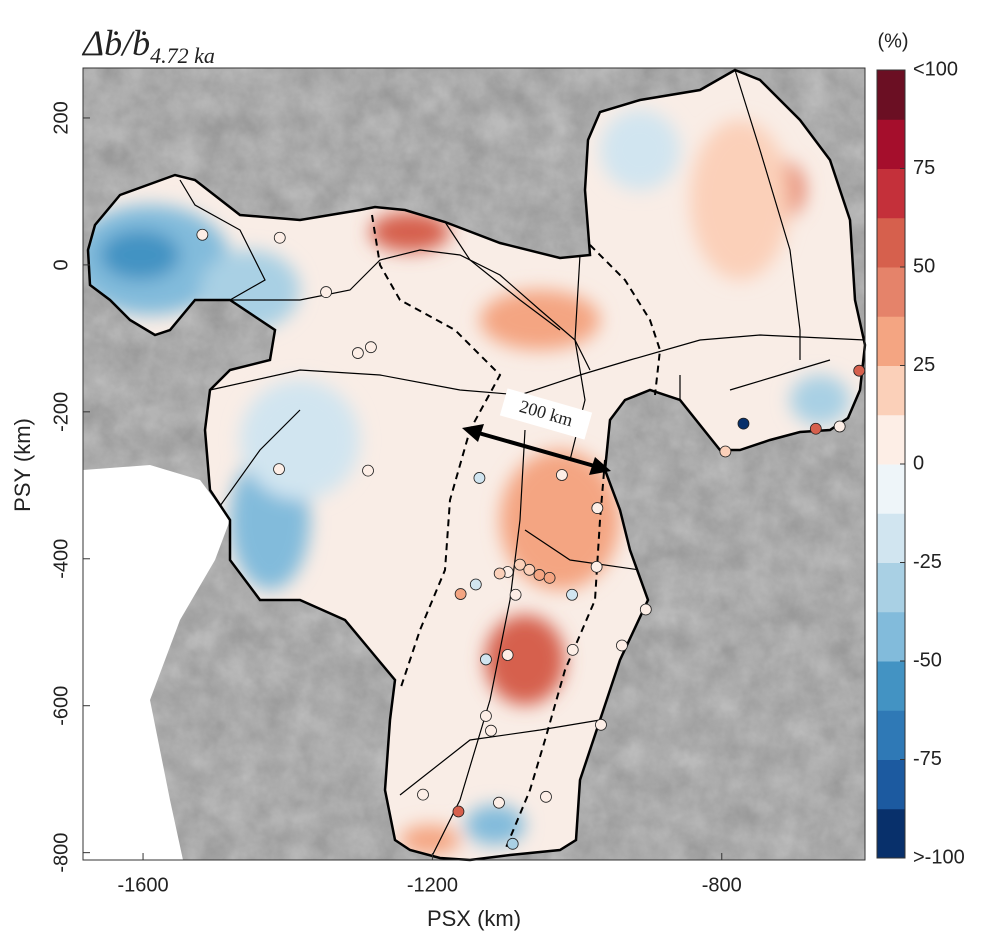 Image resolution: width=981 pixels, height=941 pixels. Describe the element at coordinates (22, 465) in the screenshot. I see `y-axis-label: PSY (km)` at that location.